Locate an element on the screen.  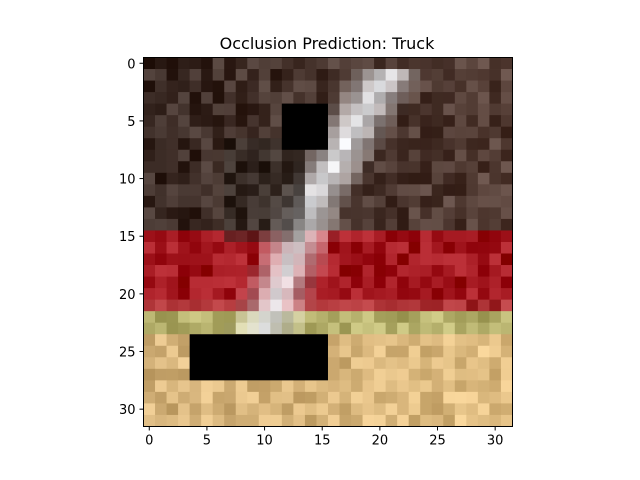
x-tick-label: 10 is located at coordinates (264, 440).